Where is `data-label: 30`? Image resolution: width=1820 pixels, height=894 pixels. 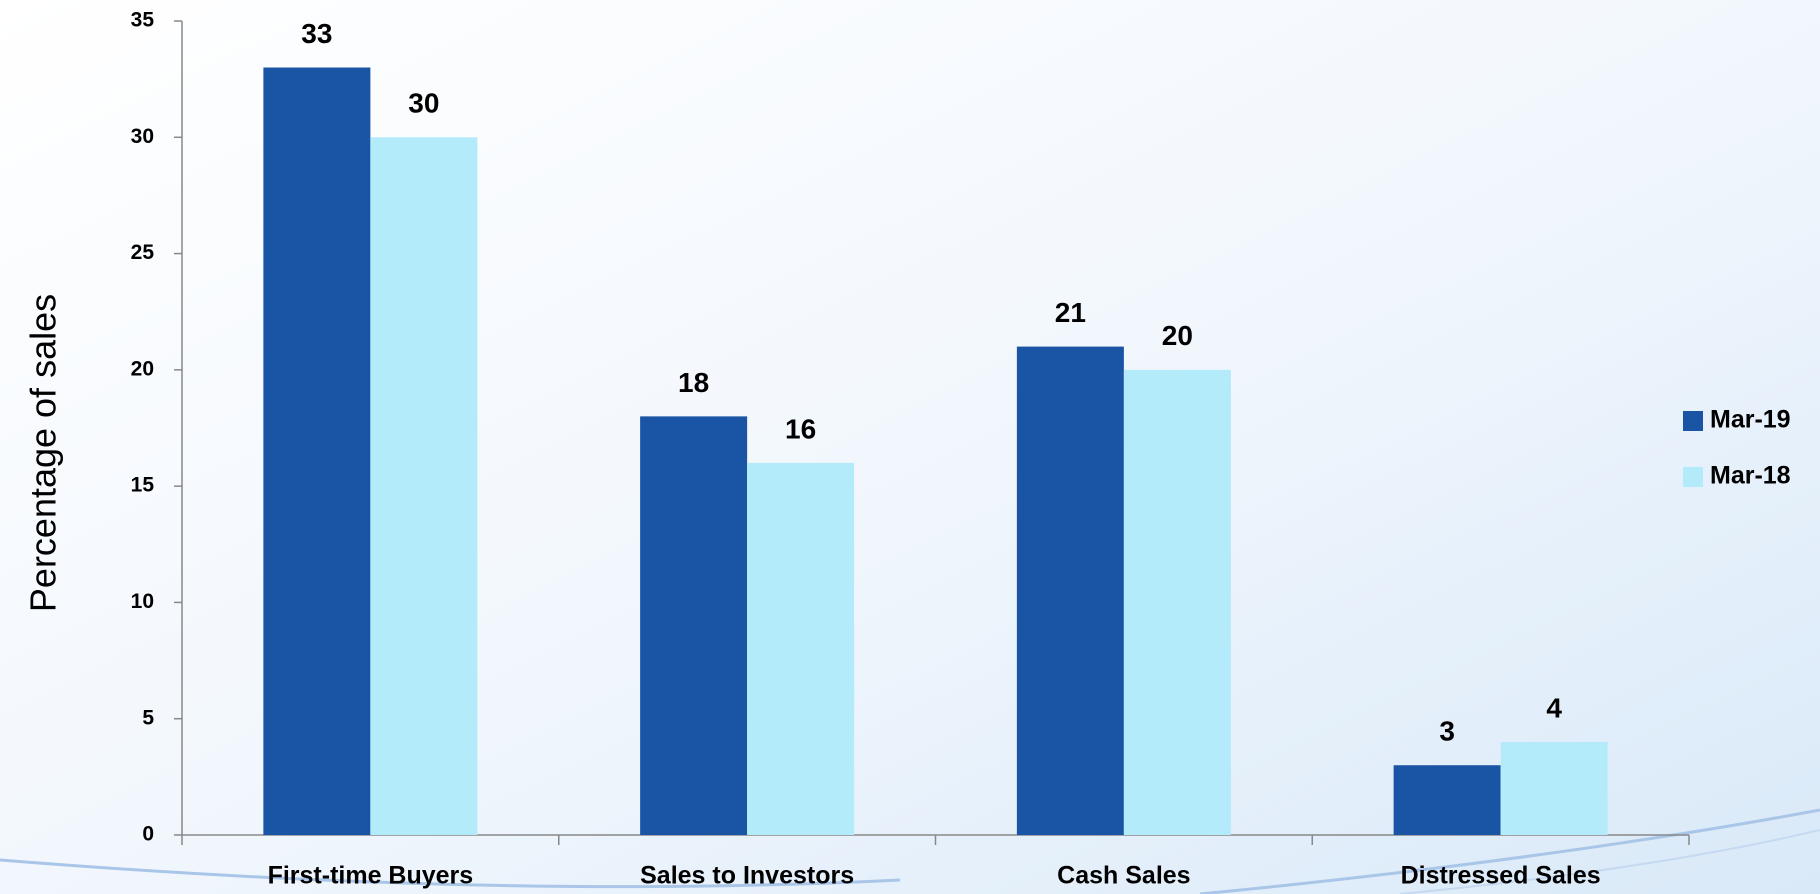
data-label: 30 is located at coordinates (423, 103).